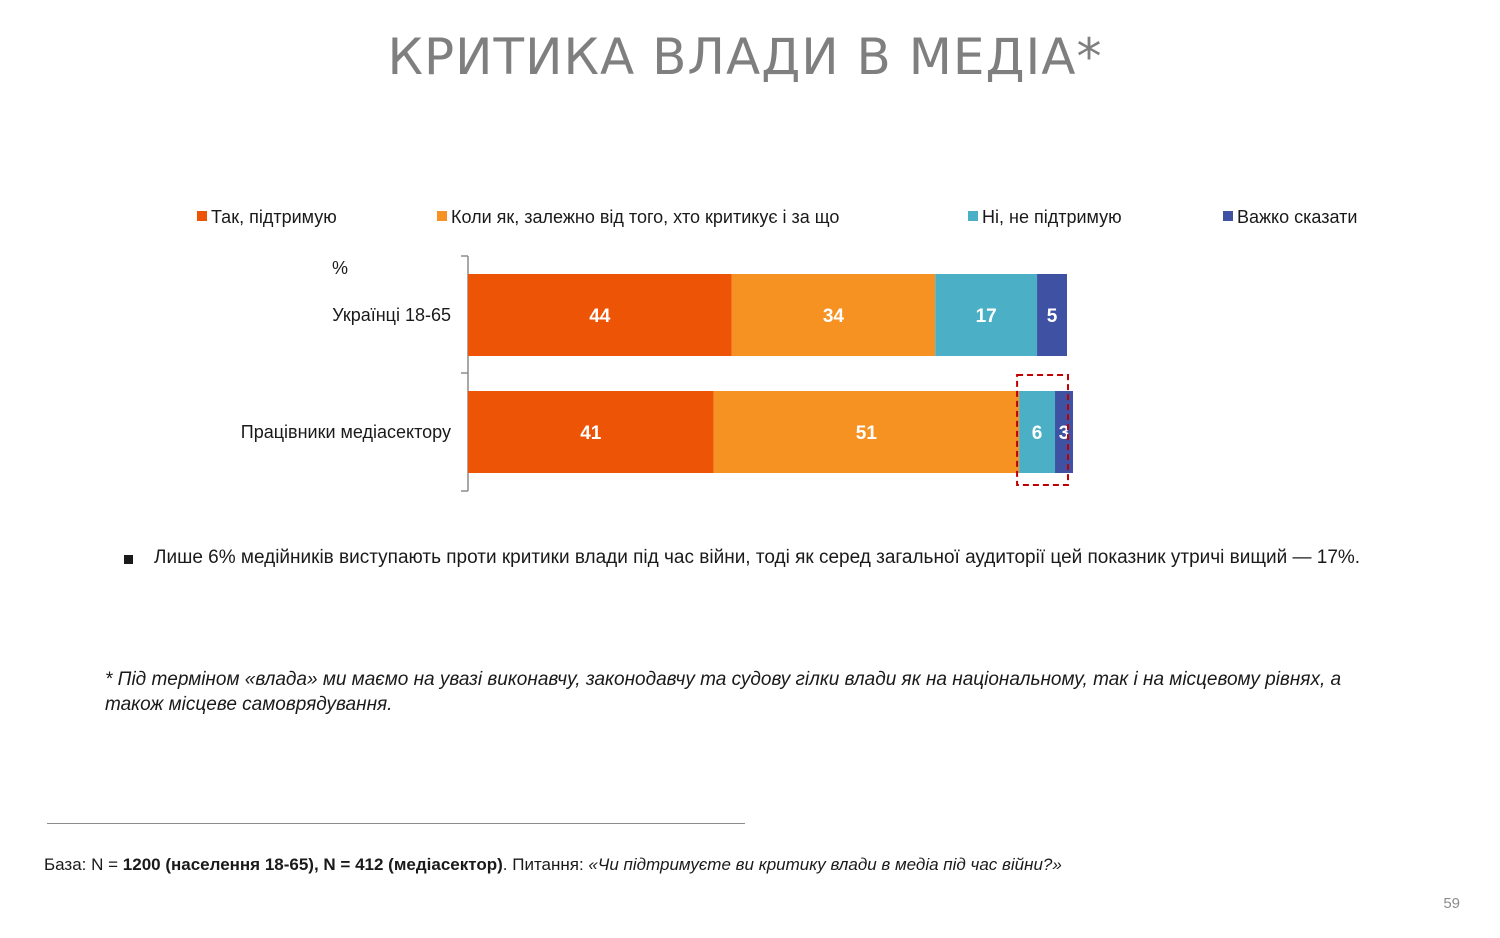 The width and height of the screenshot is (1500, 938). What do you see at coordinates (128, 559) in the screenshot?
I see `bullet-square-icon` at bounding box center [128, 559].